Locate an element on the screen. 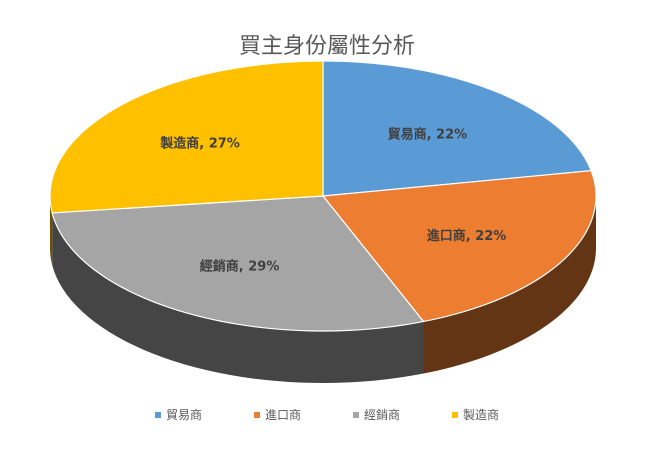 Image resolution: width=654 pixels, height=455 pixels. chart-title: 買主身份屬性分析 is located at coordinates (326, 46).